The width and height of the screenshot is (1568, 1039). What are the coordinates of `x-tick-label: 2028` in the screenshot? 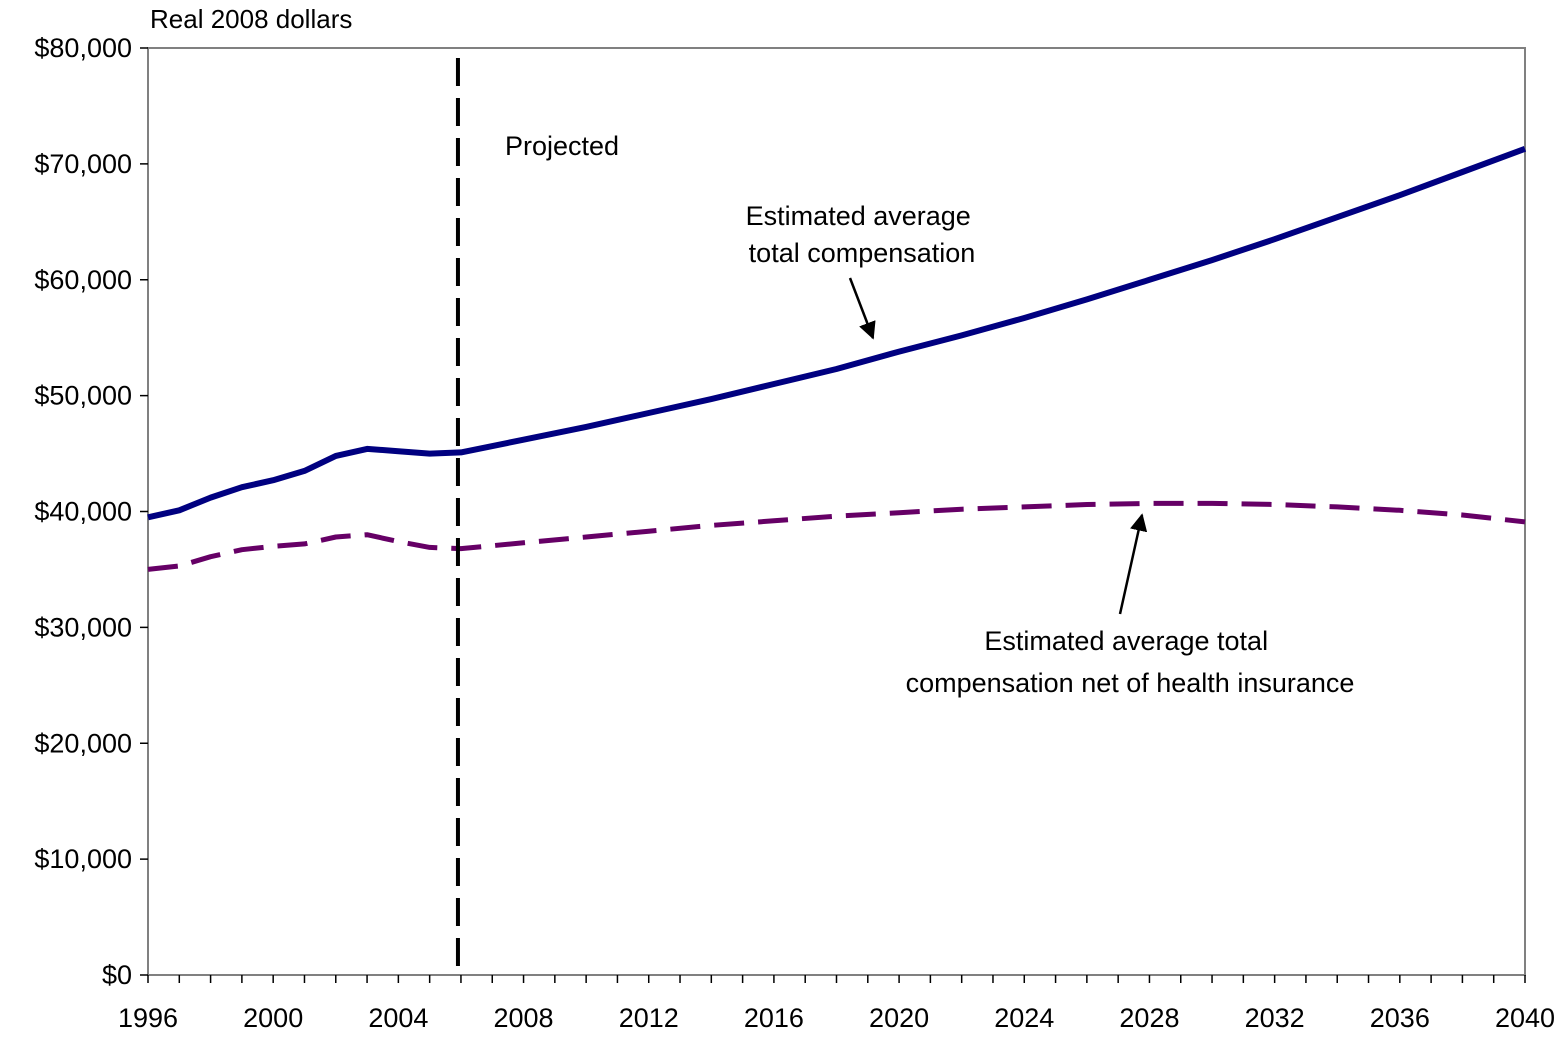 It's located at (1149, 1018).